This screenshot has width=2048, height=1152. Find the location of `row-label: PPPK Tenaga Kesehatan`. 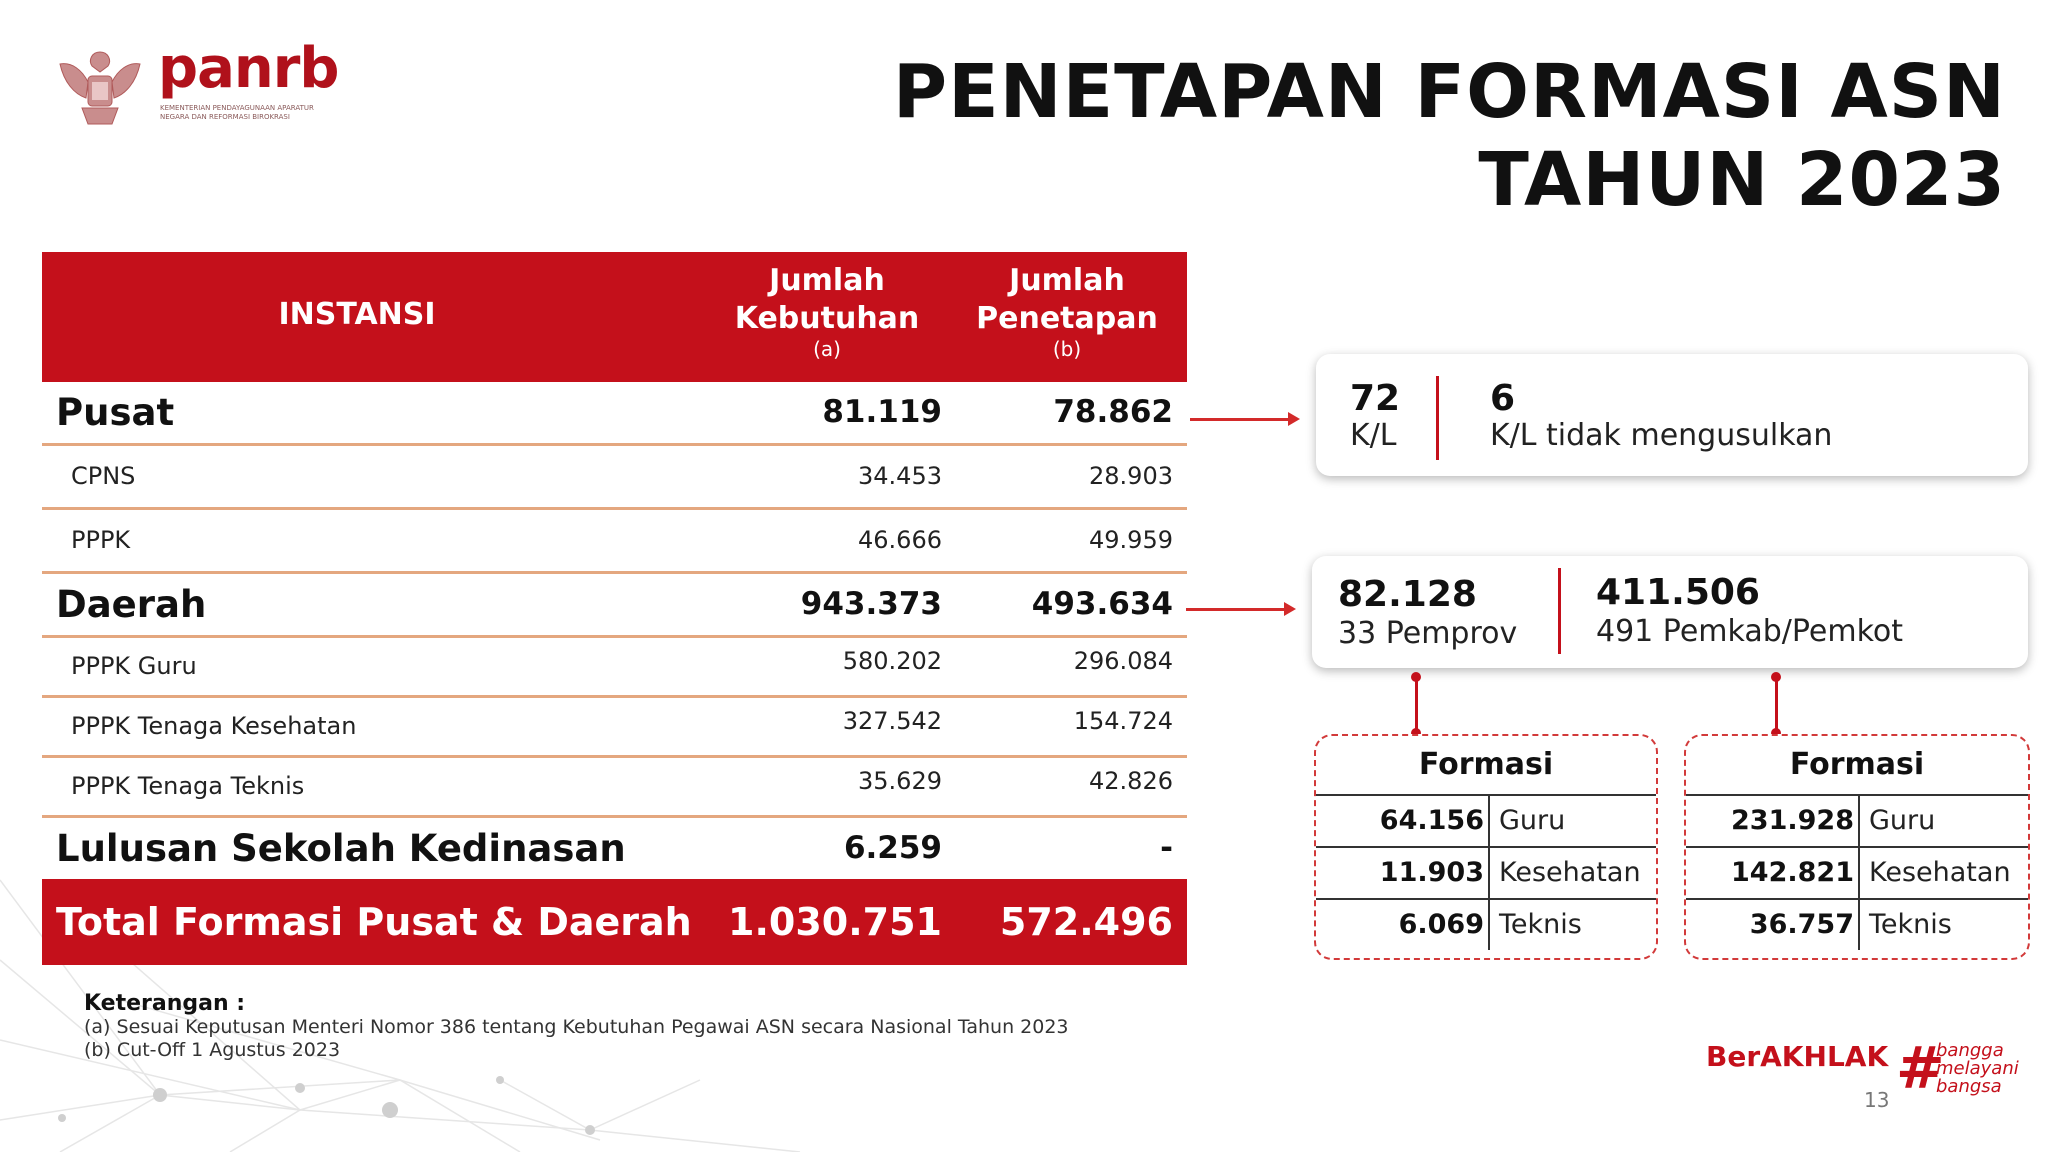

row-label: PPPK Tenaga Kesehatan is located at coordinates (214, 726).